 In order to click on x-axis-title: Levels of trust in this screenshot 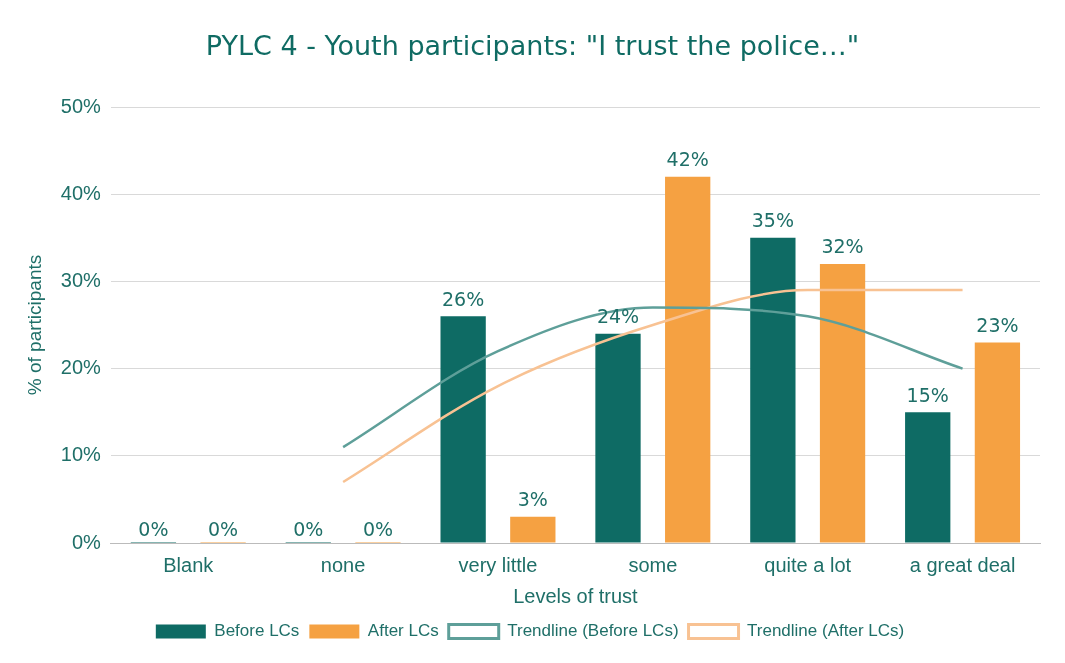, I will do `click(576, 595)`.